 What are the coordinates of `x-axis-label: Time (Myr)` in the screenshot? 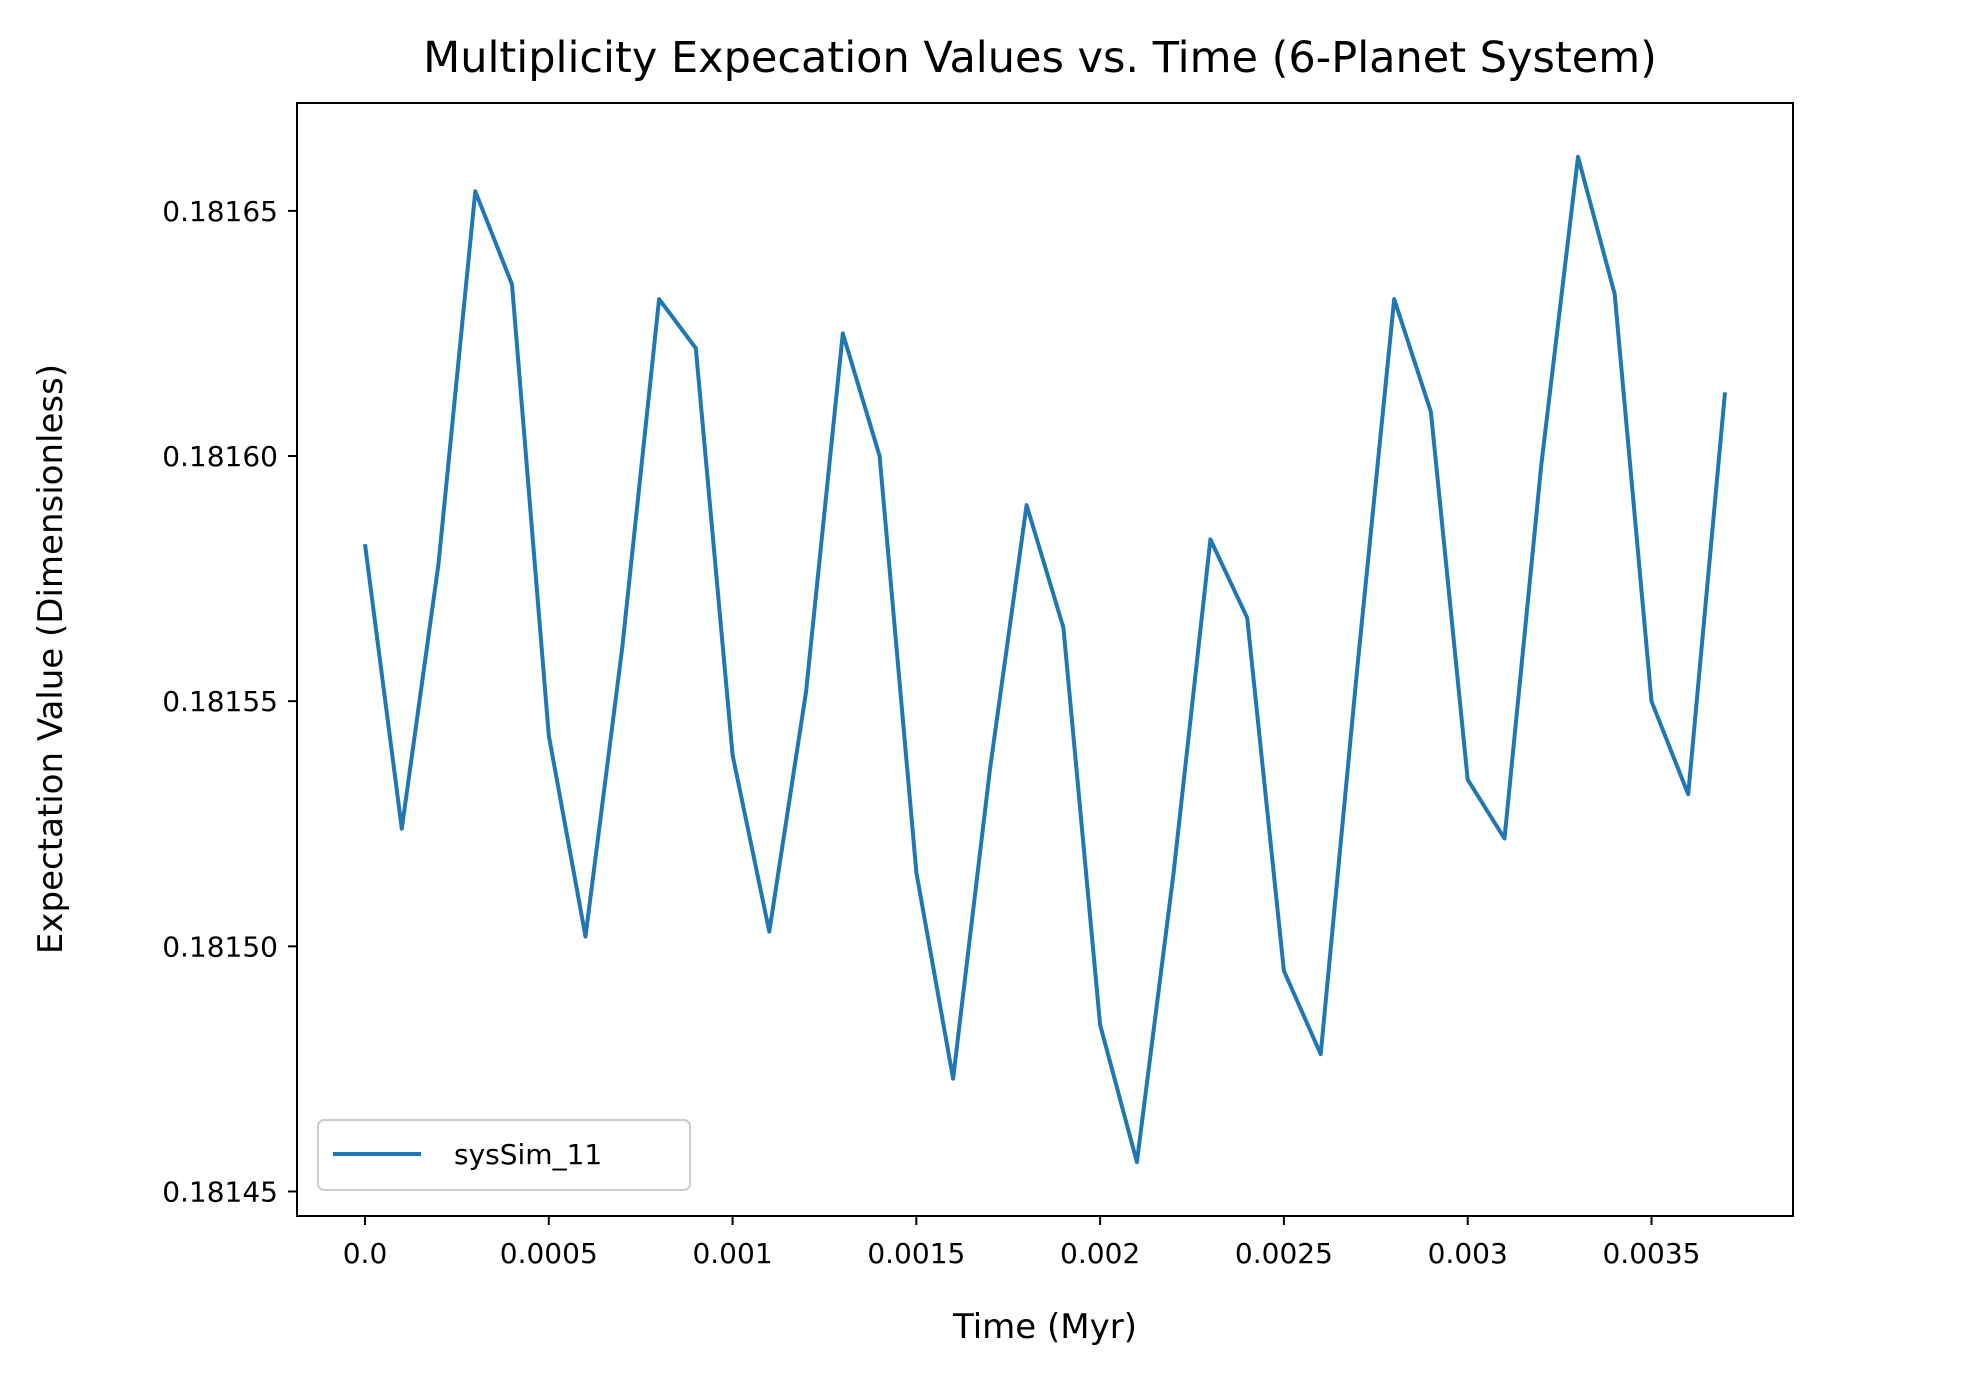 It's located at (1044, 1327).